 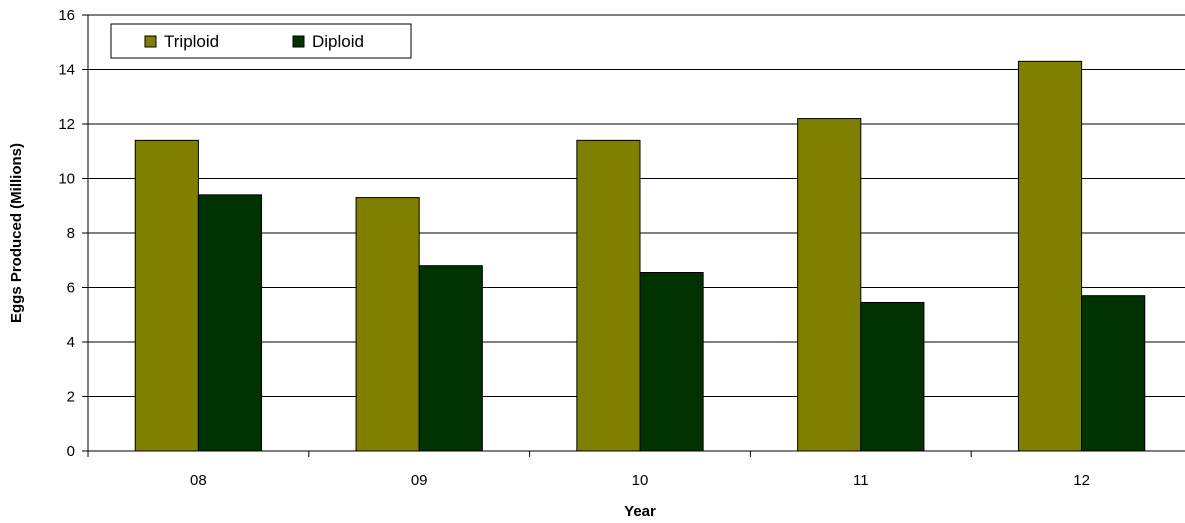 I want to click on y-ticks: 0 2 4 6 8 10 12 14 16, so click(x=73, y=233).